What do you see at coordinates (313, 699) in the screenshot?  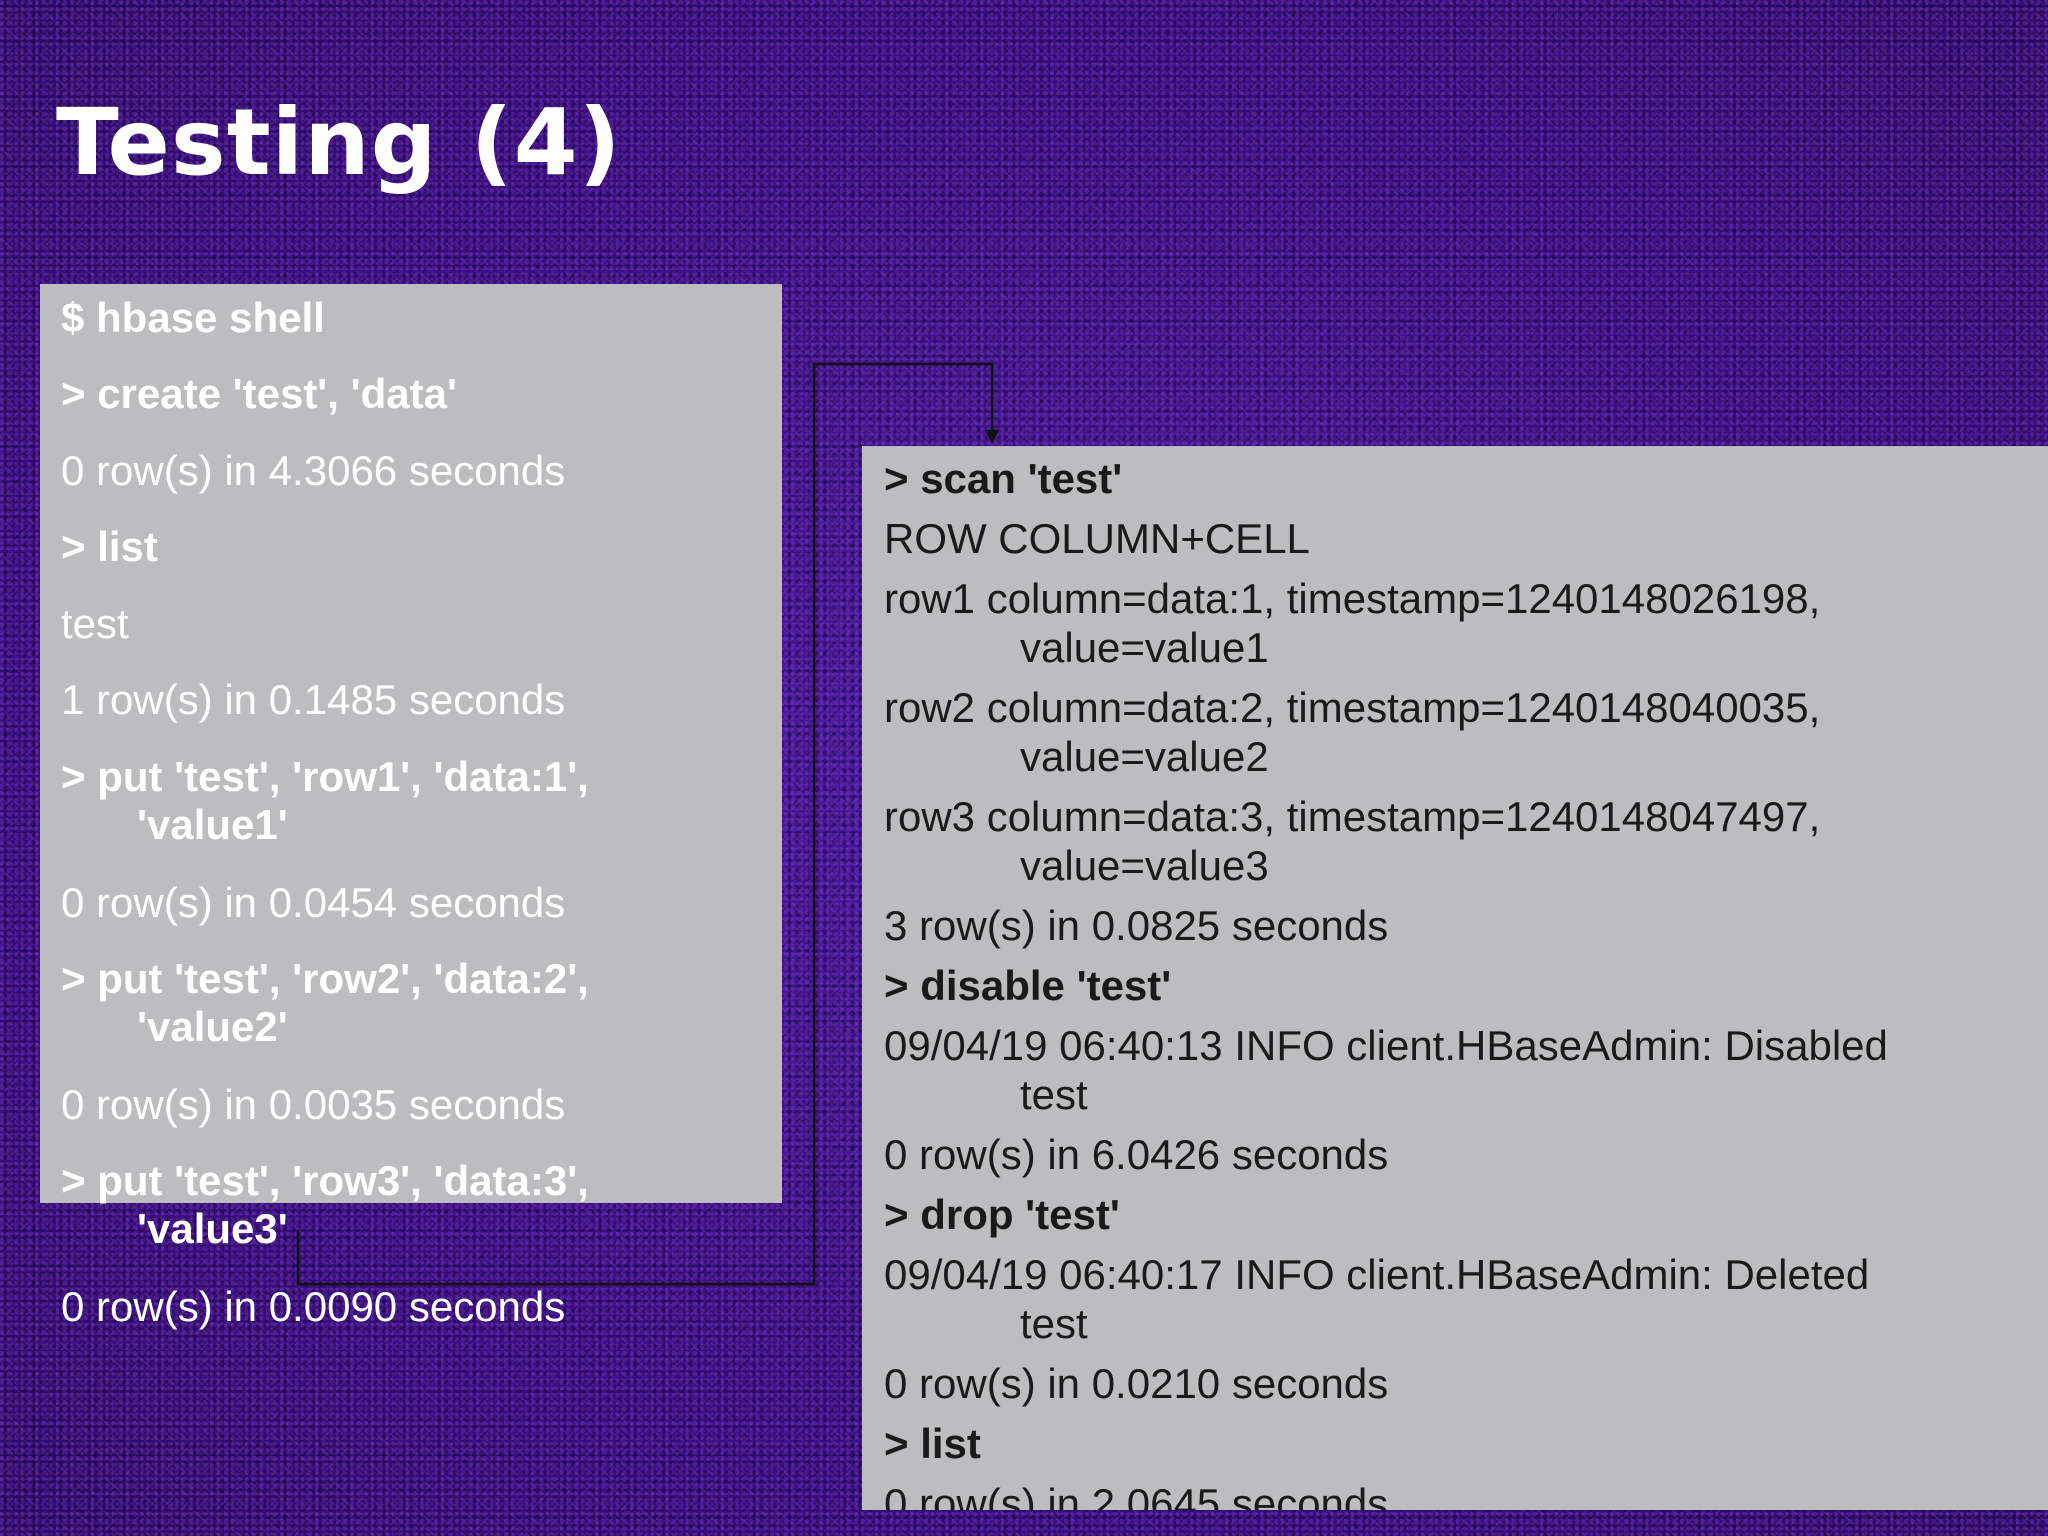 I see `shell-output: 1 row(s) in 0.1485 seconds` at bounding box center [313, 699].